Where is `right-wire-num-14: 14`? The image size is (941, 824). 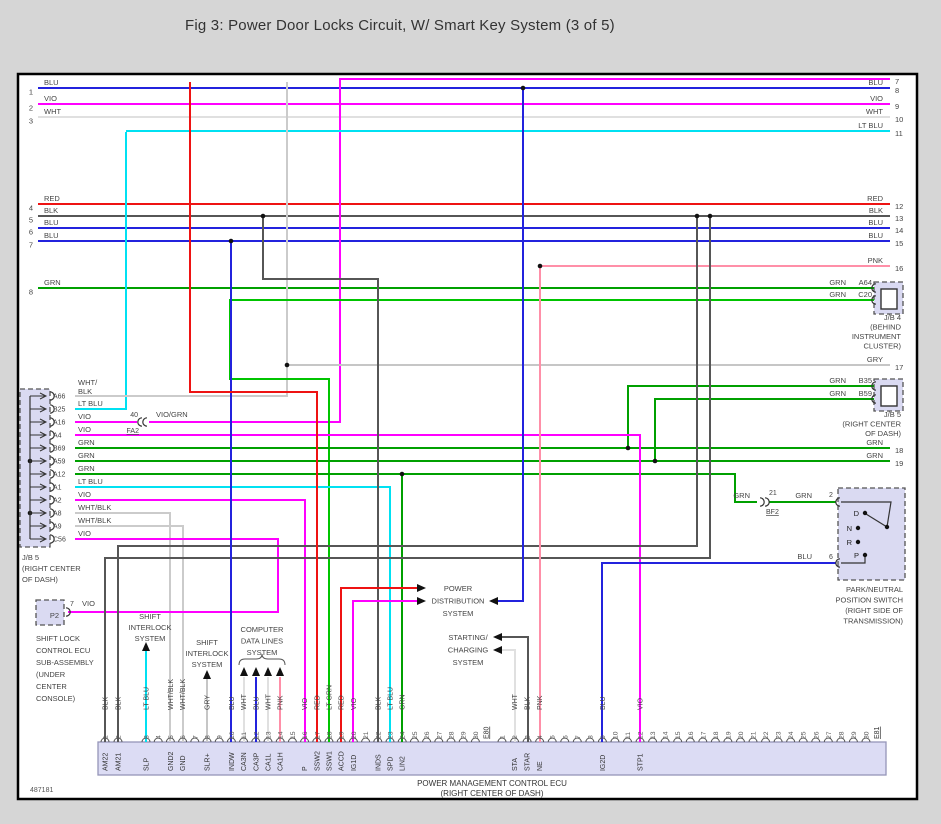 right-wire-num-14: 14 is located at coordinates (899, 230).